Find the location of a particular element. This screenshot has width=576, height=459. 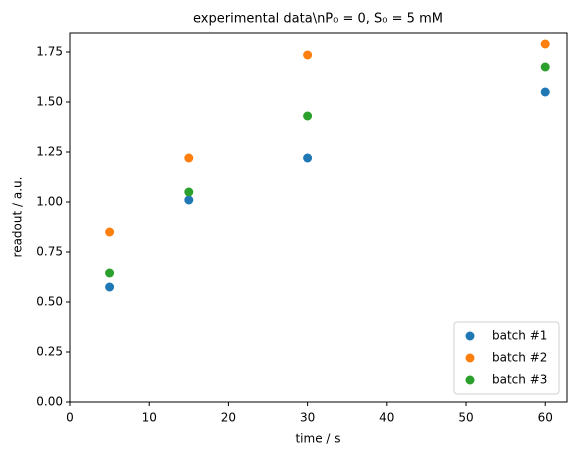

y-tick-label: 1.75 is located at coordinates (49, 52).